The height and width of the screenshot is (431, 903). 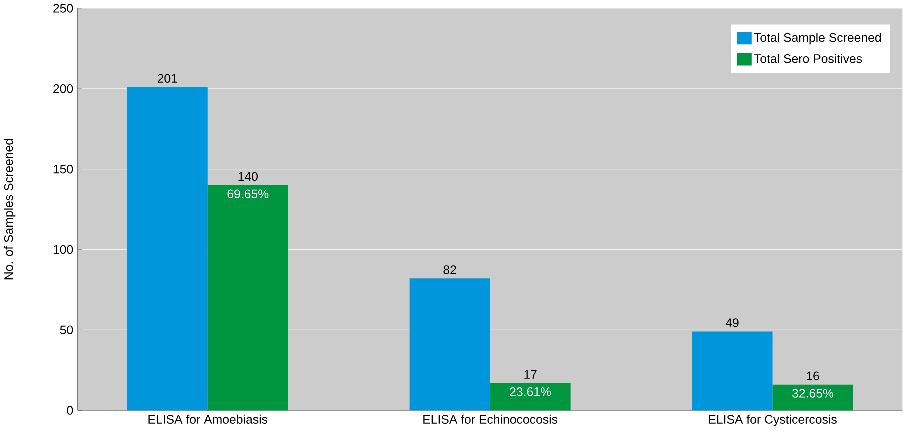 I want to click on data-label: 17, so click(x=530, y=375).